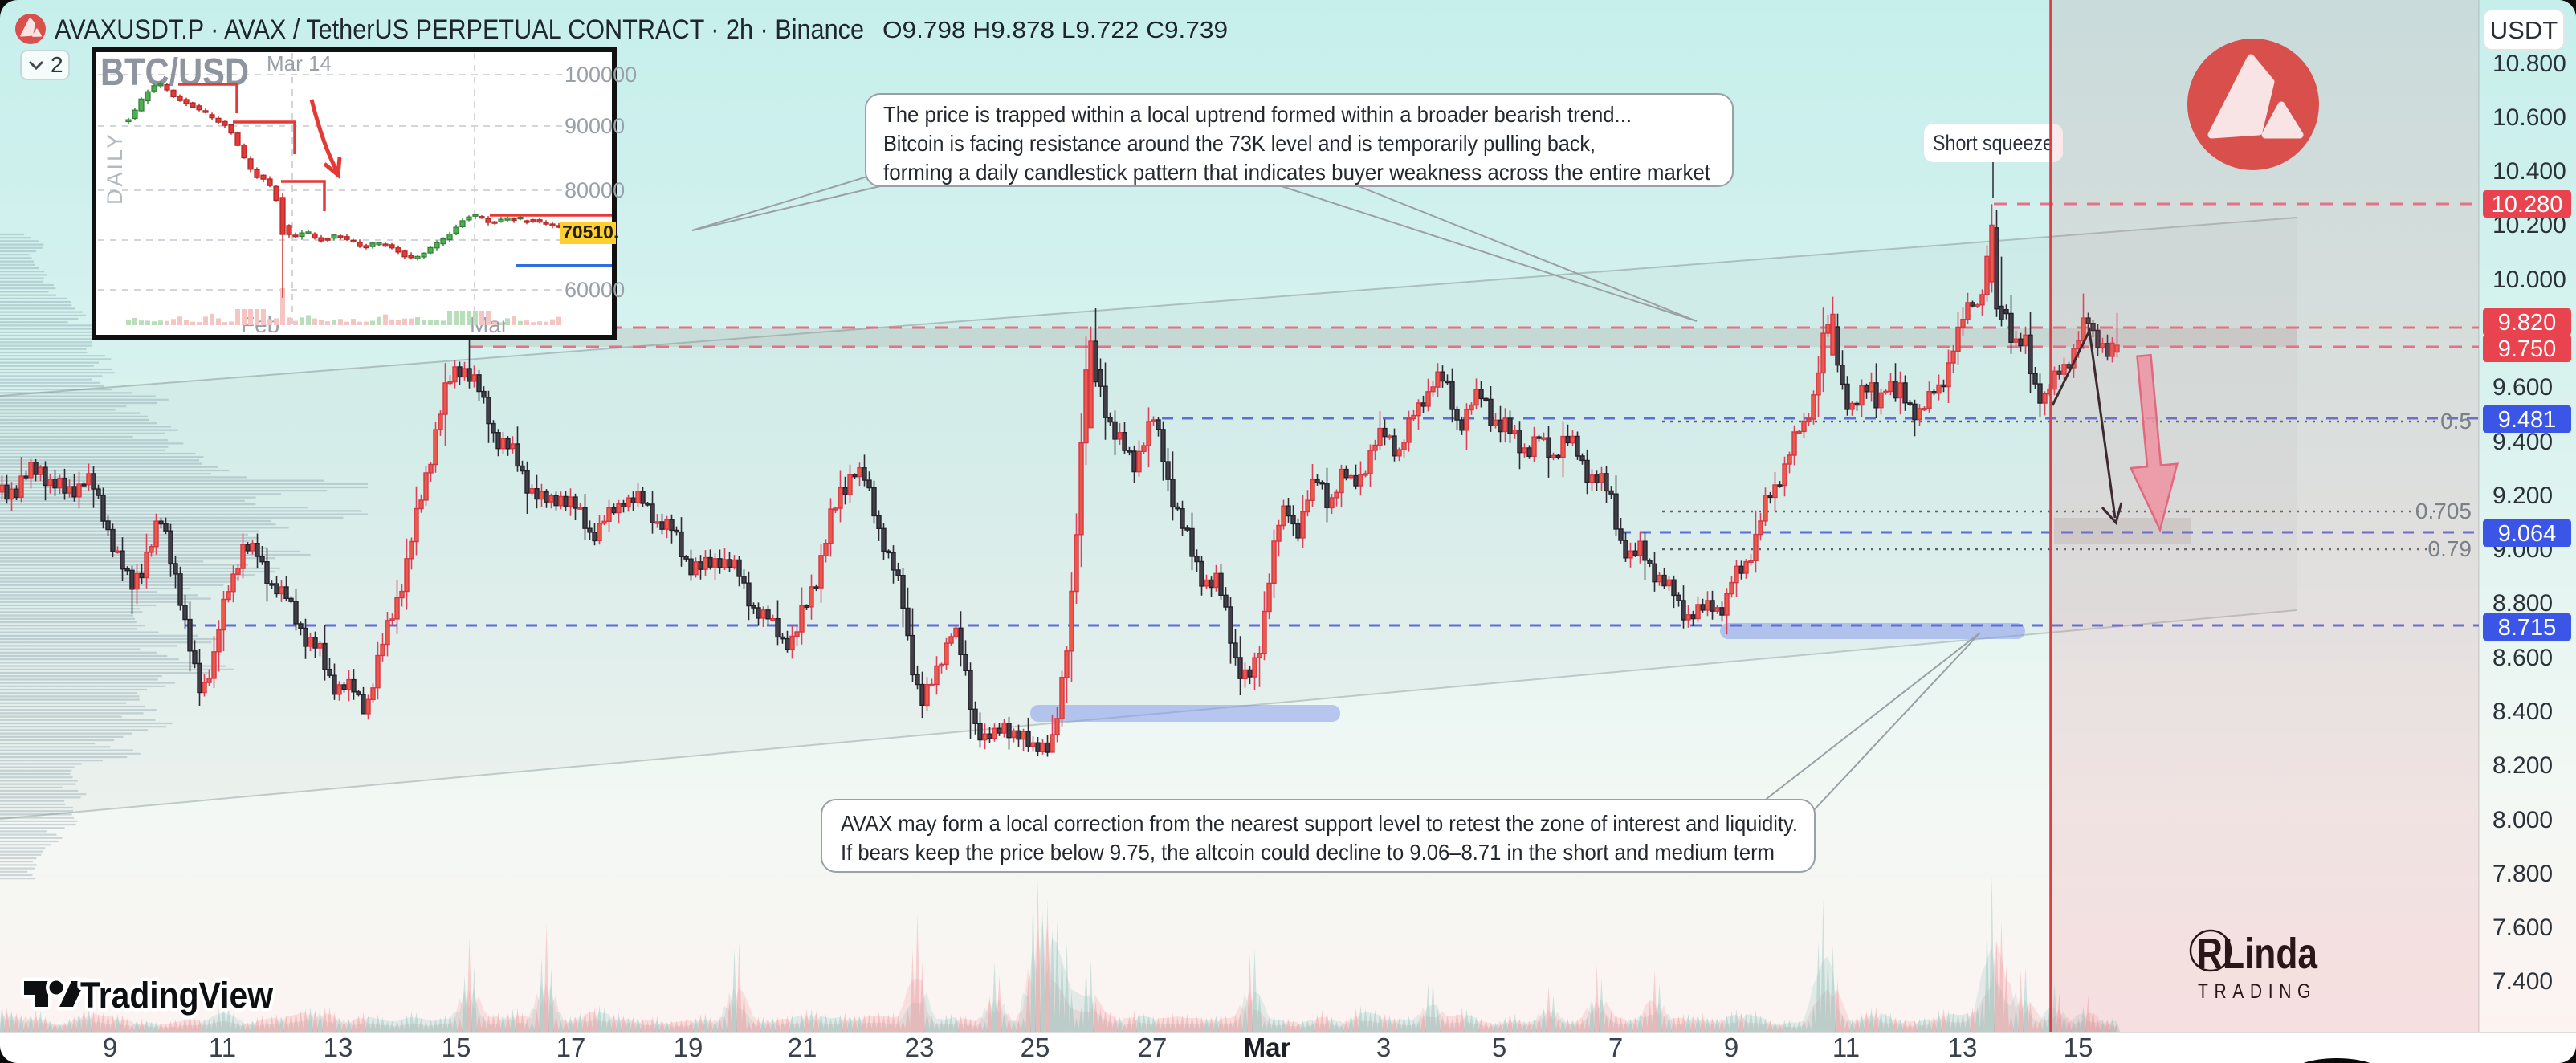  I want to click on svg-text: Feb, so click(260, 324).